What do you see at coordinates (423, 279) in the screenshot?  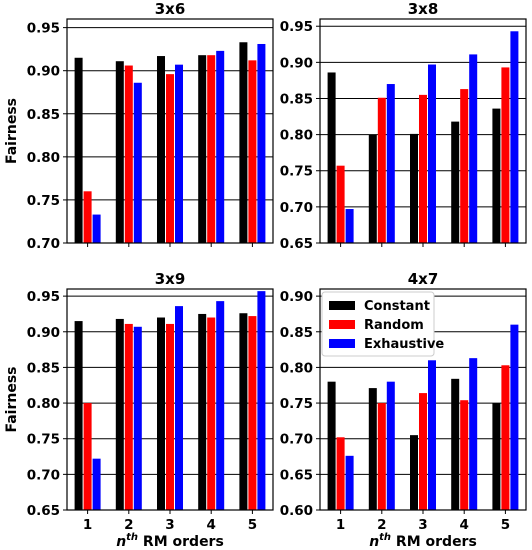 I see `panel-title: 4x7` at bounding box center [423, 279].